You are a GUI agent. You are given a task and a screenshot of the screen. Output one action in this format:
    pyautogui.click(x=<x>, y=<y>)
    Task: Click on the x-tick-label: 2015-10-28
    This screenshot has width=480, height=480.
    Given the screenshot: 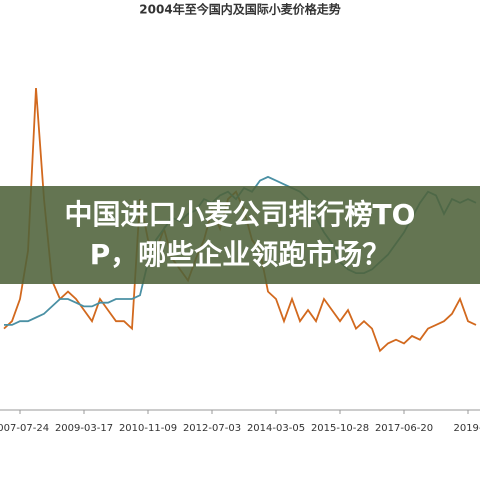 What is the action you would take?
    pyautogui.click(x=340, y=428)
    